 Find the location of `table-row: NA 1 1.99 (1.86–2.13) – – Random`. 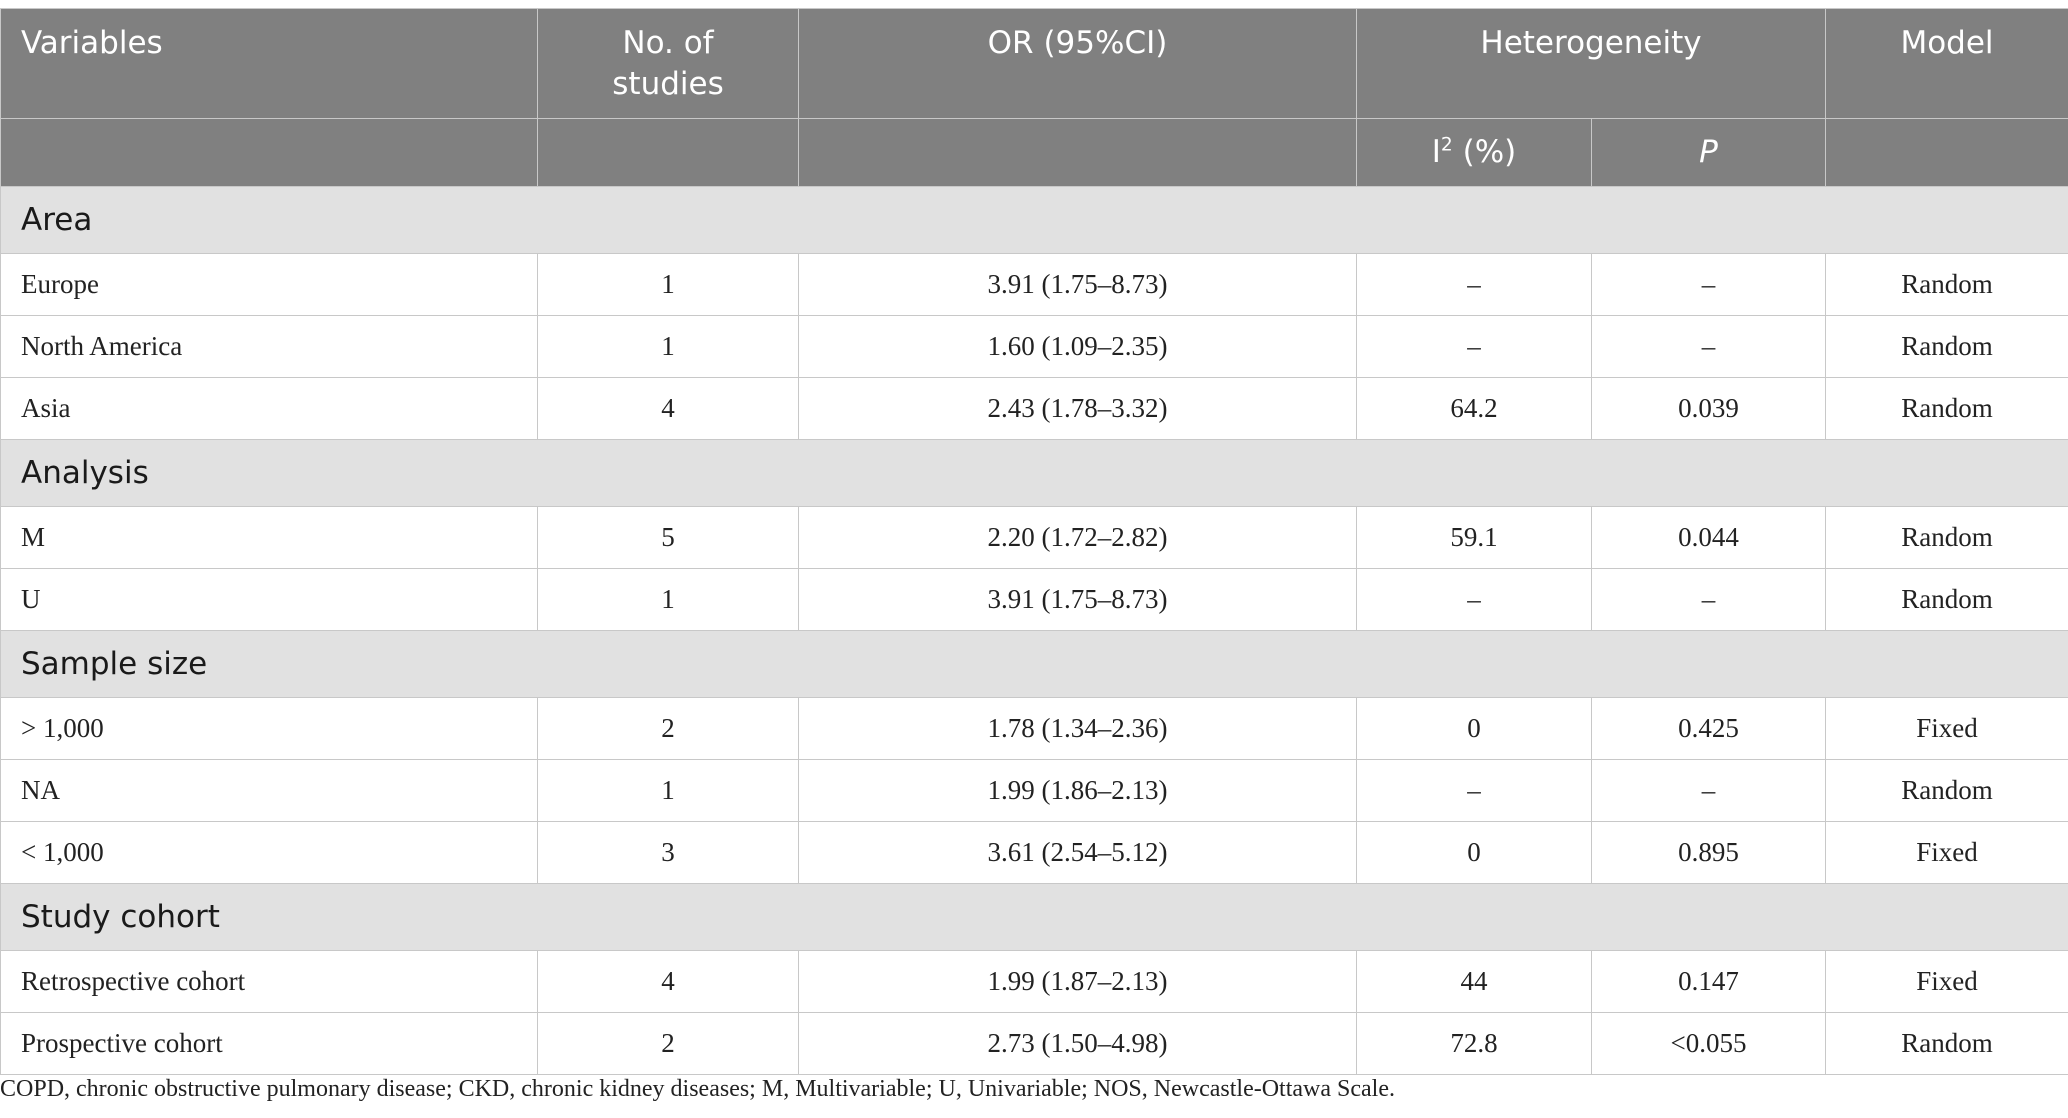

table-row: NA 1 1.99 (1.86–2.13) – – Random is located at coordinates (1034, 790).